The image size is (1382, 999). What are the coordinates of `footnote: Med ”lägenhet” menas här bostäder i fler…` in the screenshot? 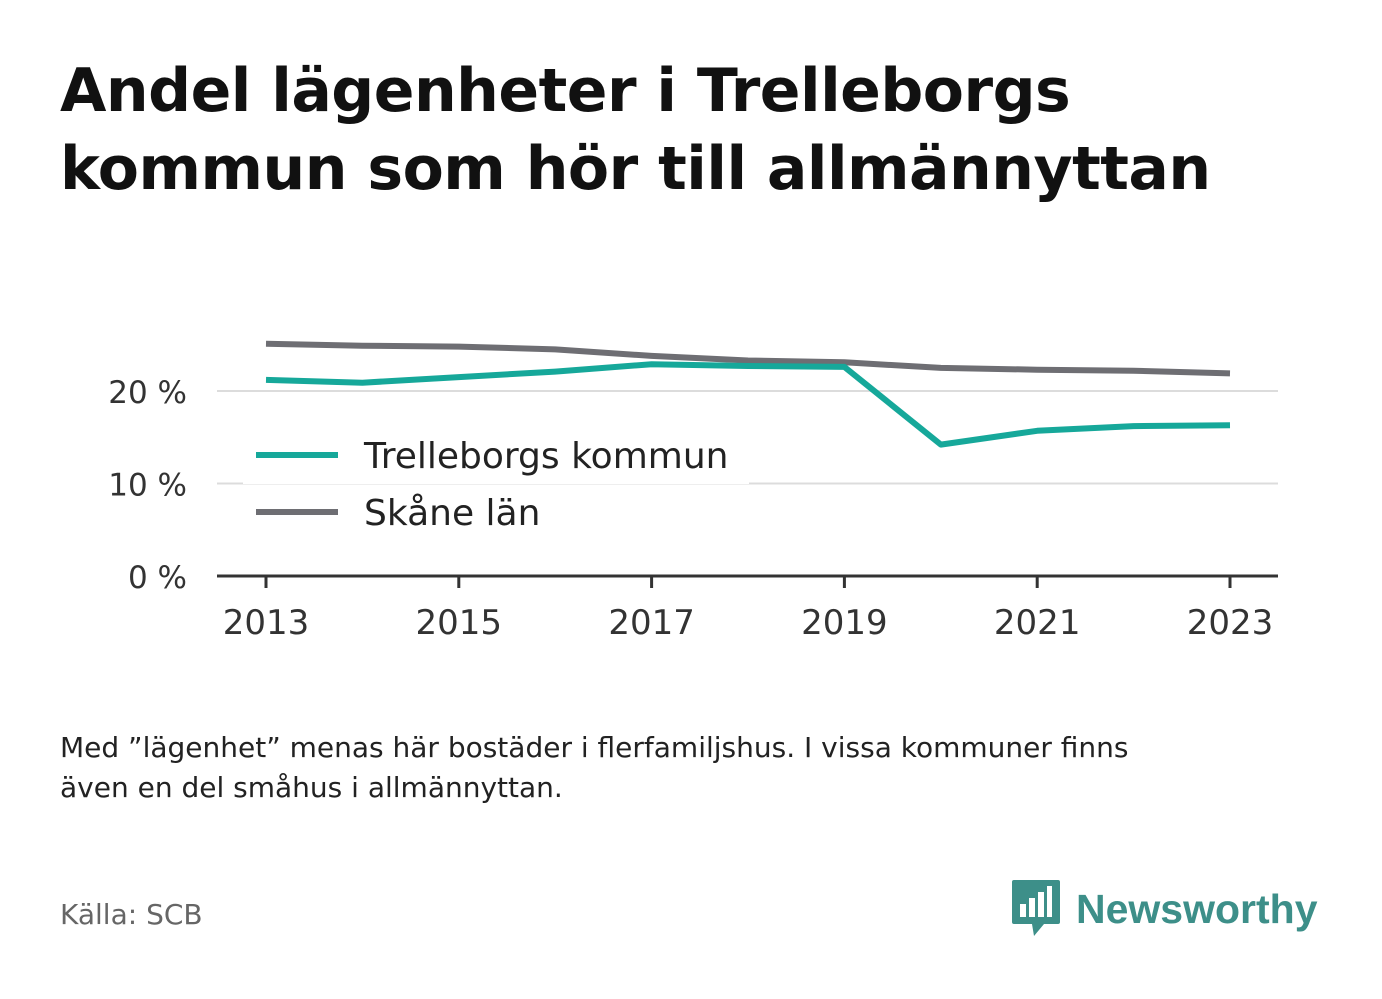 It's located at (680, 768).